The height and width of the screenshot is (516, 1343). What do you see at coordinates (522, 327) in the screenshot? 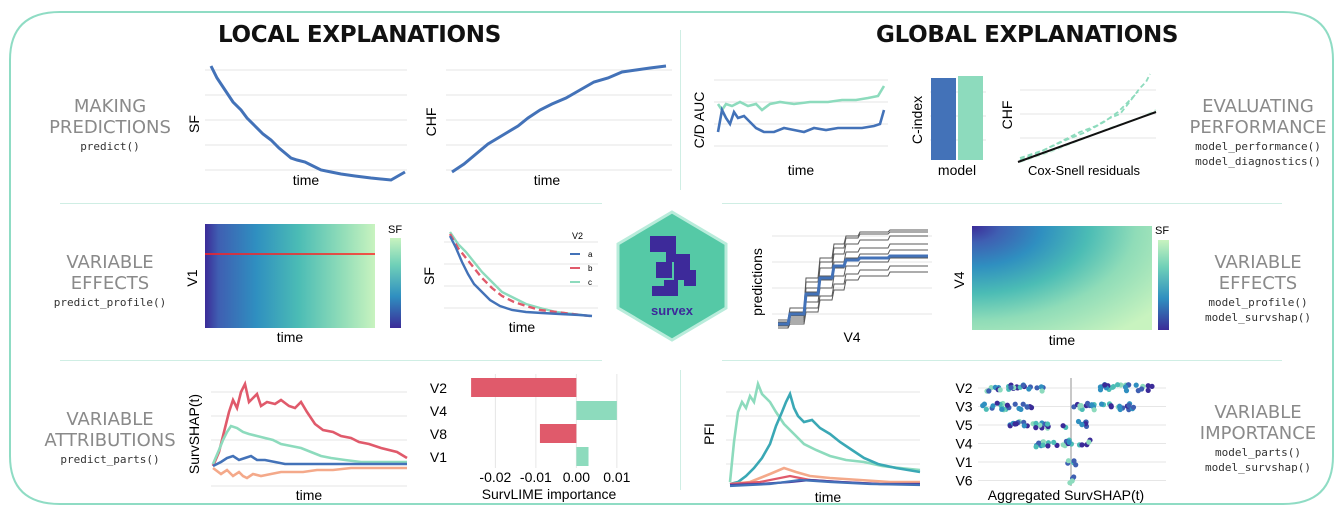
I see `ceteris-xlabel: time` at bounding box center [522, 327].